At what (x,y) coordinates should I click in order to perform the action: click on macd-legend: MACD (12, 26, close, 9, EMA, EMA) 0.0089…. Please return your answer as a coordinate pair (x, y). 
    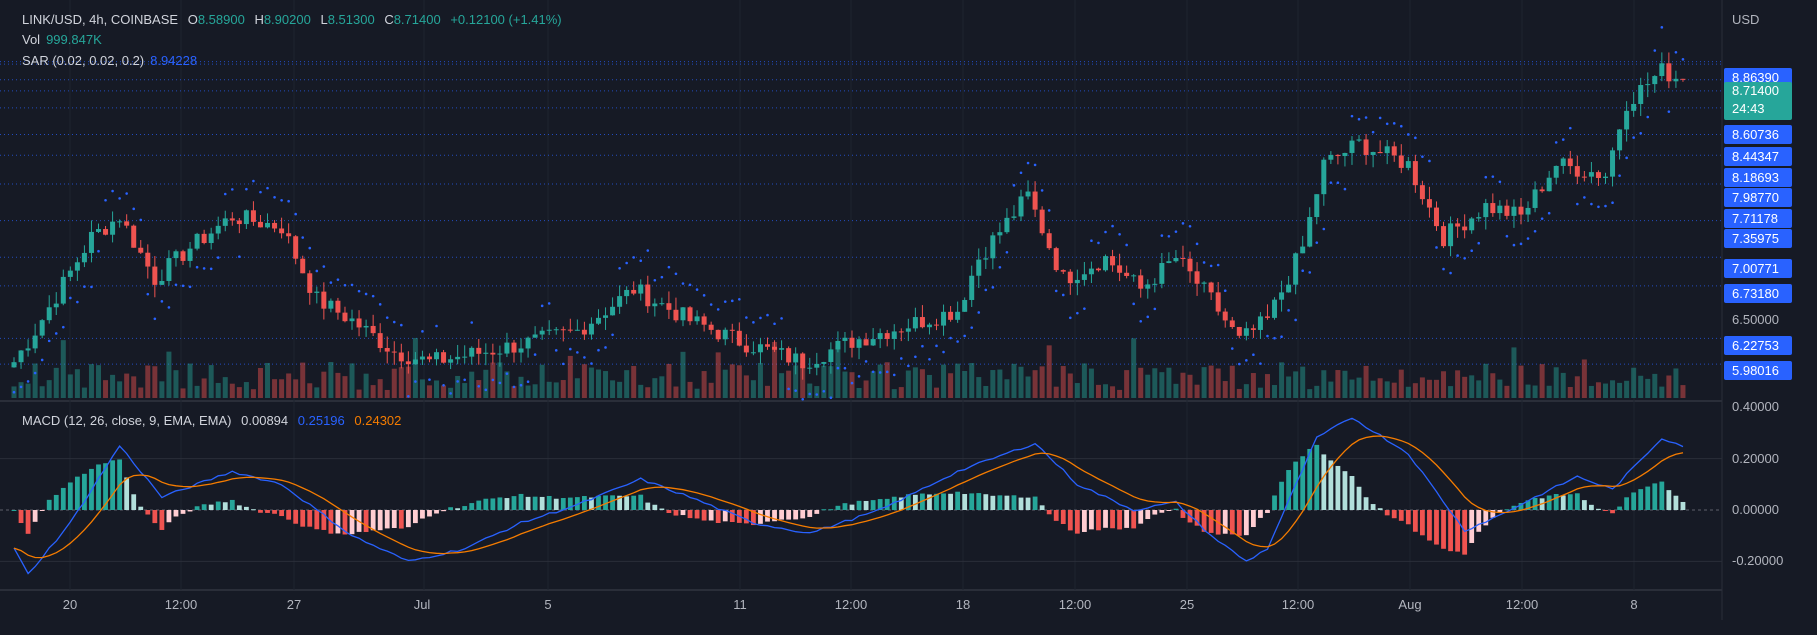
    Looking at the image, I should click on (214, 420).